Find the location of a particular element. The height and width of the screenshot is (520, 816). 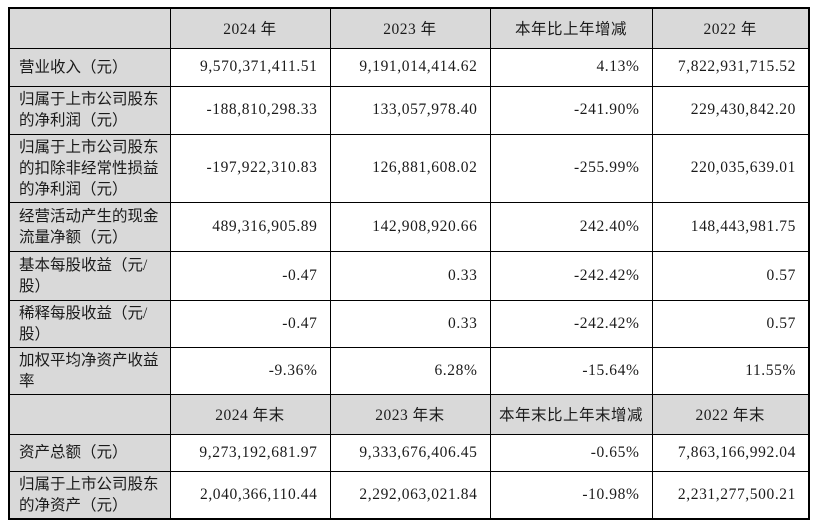

row-label-cell: 营业收入（元） is located at coordinates (89, 67).